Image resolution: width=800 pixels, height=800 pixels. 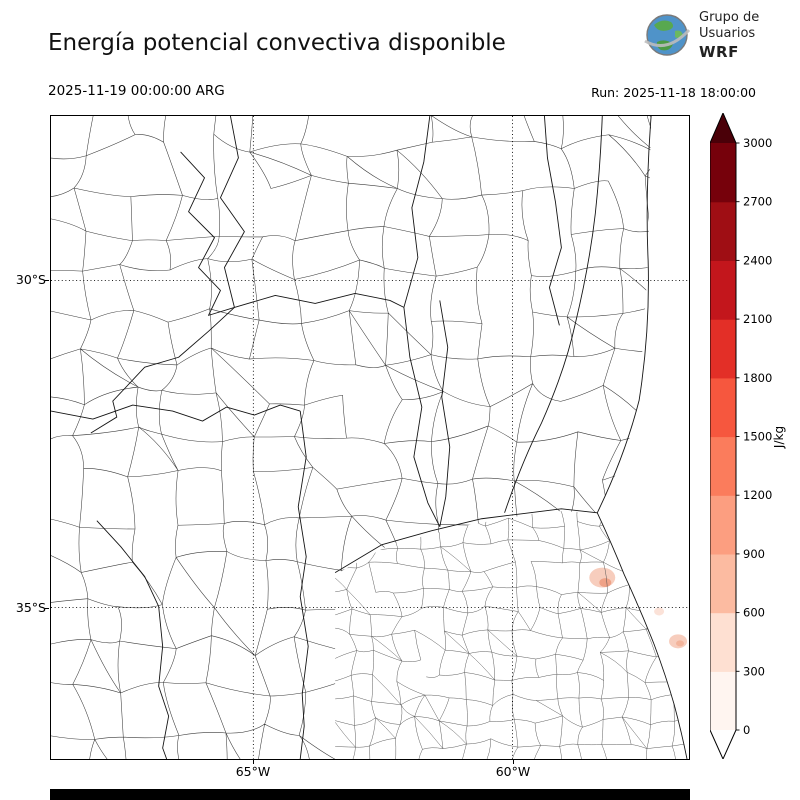 I want to click on department-boundaries-buenos-aires, so click(x=511, y=634).